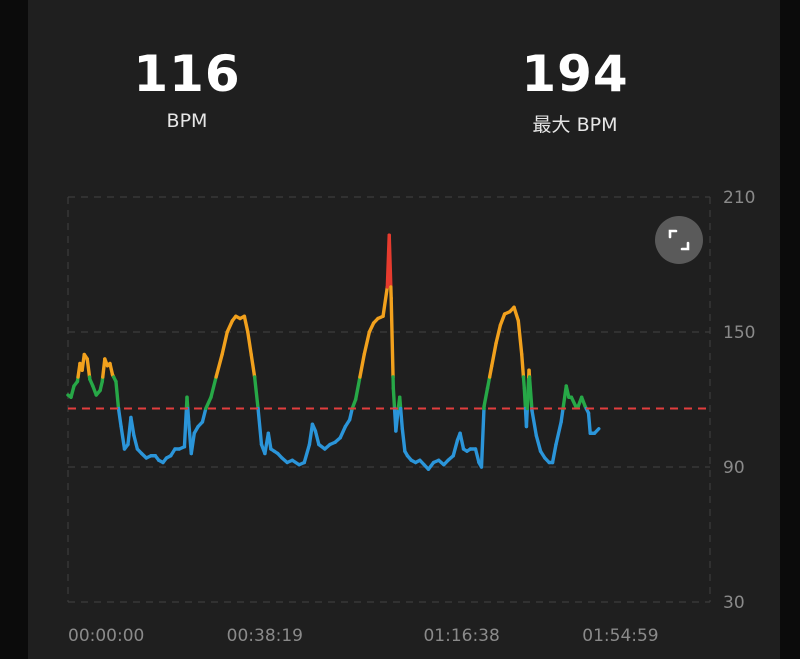 The height and width of the screenshot is (659, 800). What do you see at coordinates (363, 636) in the screenshot?
I see `x-axis-ticks: 00:00:00 00:38:19 01:16:38 01:54:59` at bounding box center [363, 636].